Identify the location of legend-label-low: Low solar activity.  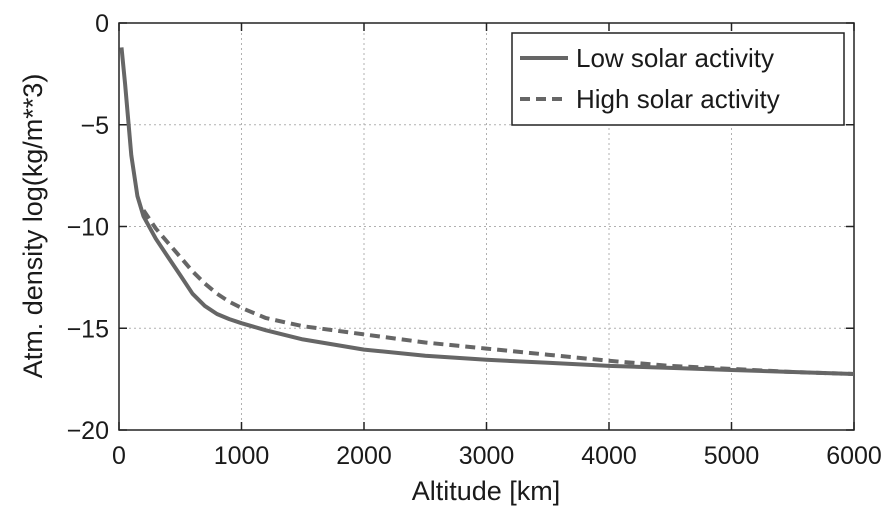
(675, 58).